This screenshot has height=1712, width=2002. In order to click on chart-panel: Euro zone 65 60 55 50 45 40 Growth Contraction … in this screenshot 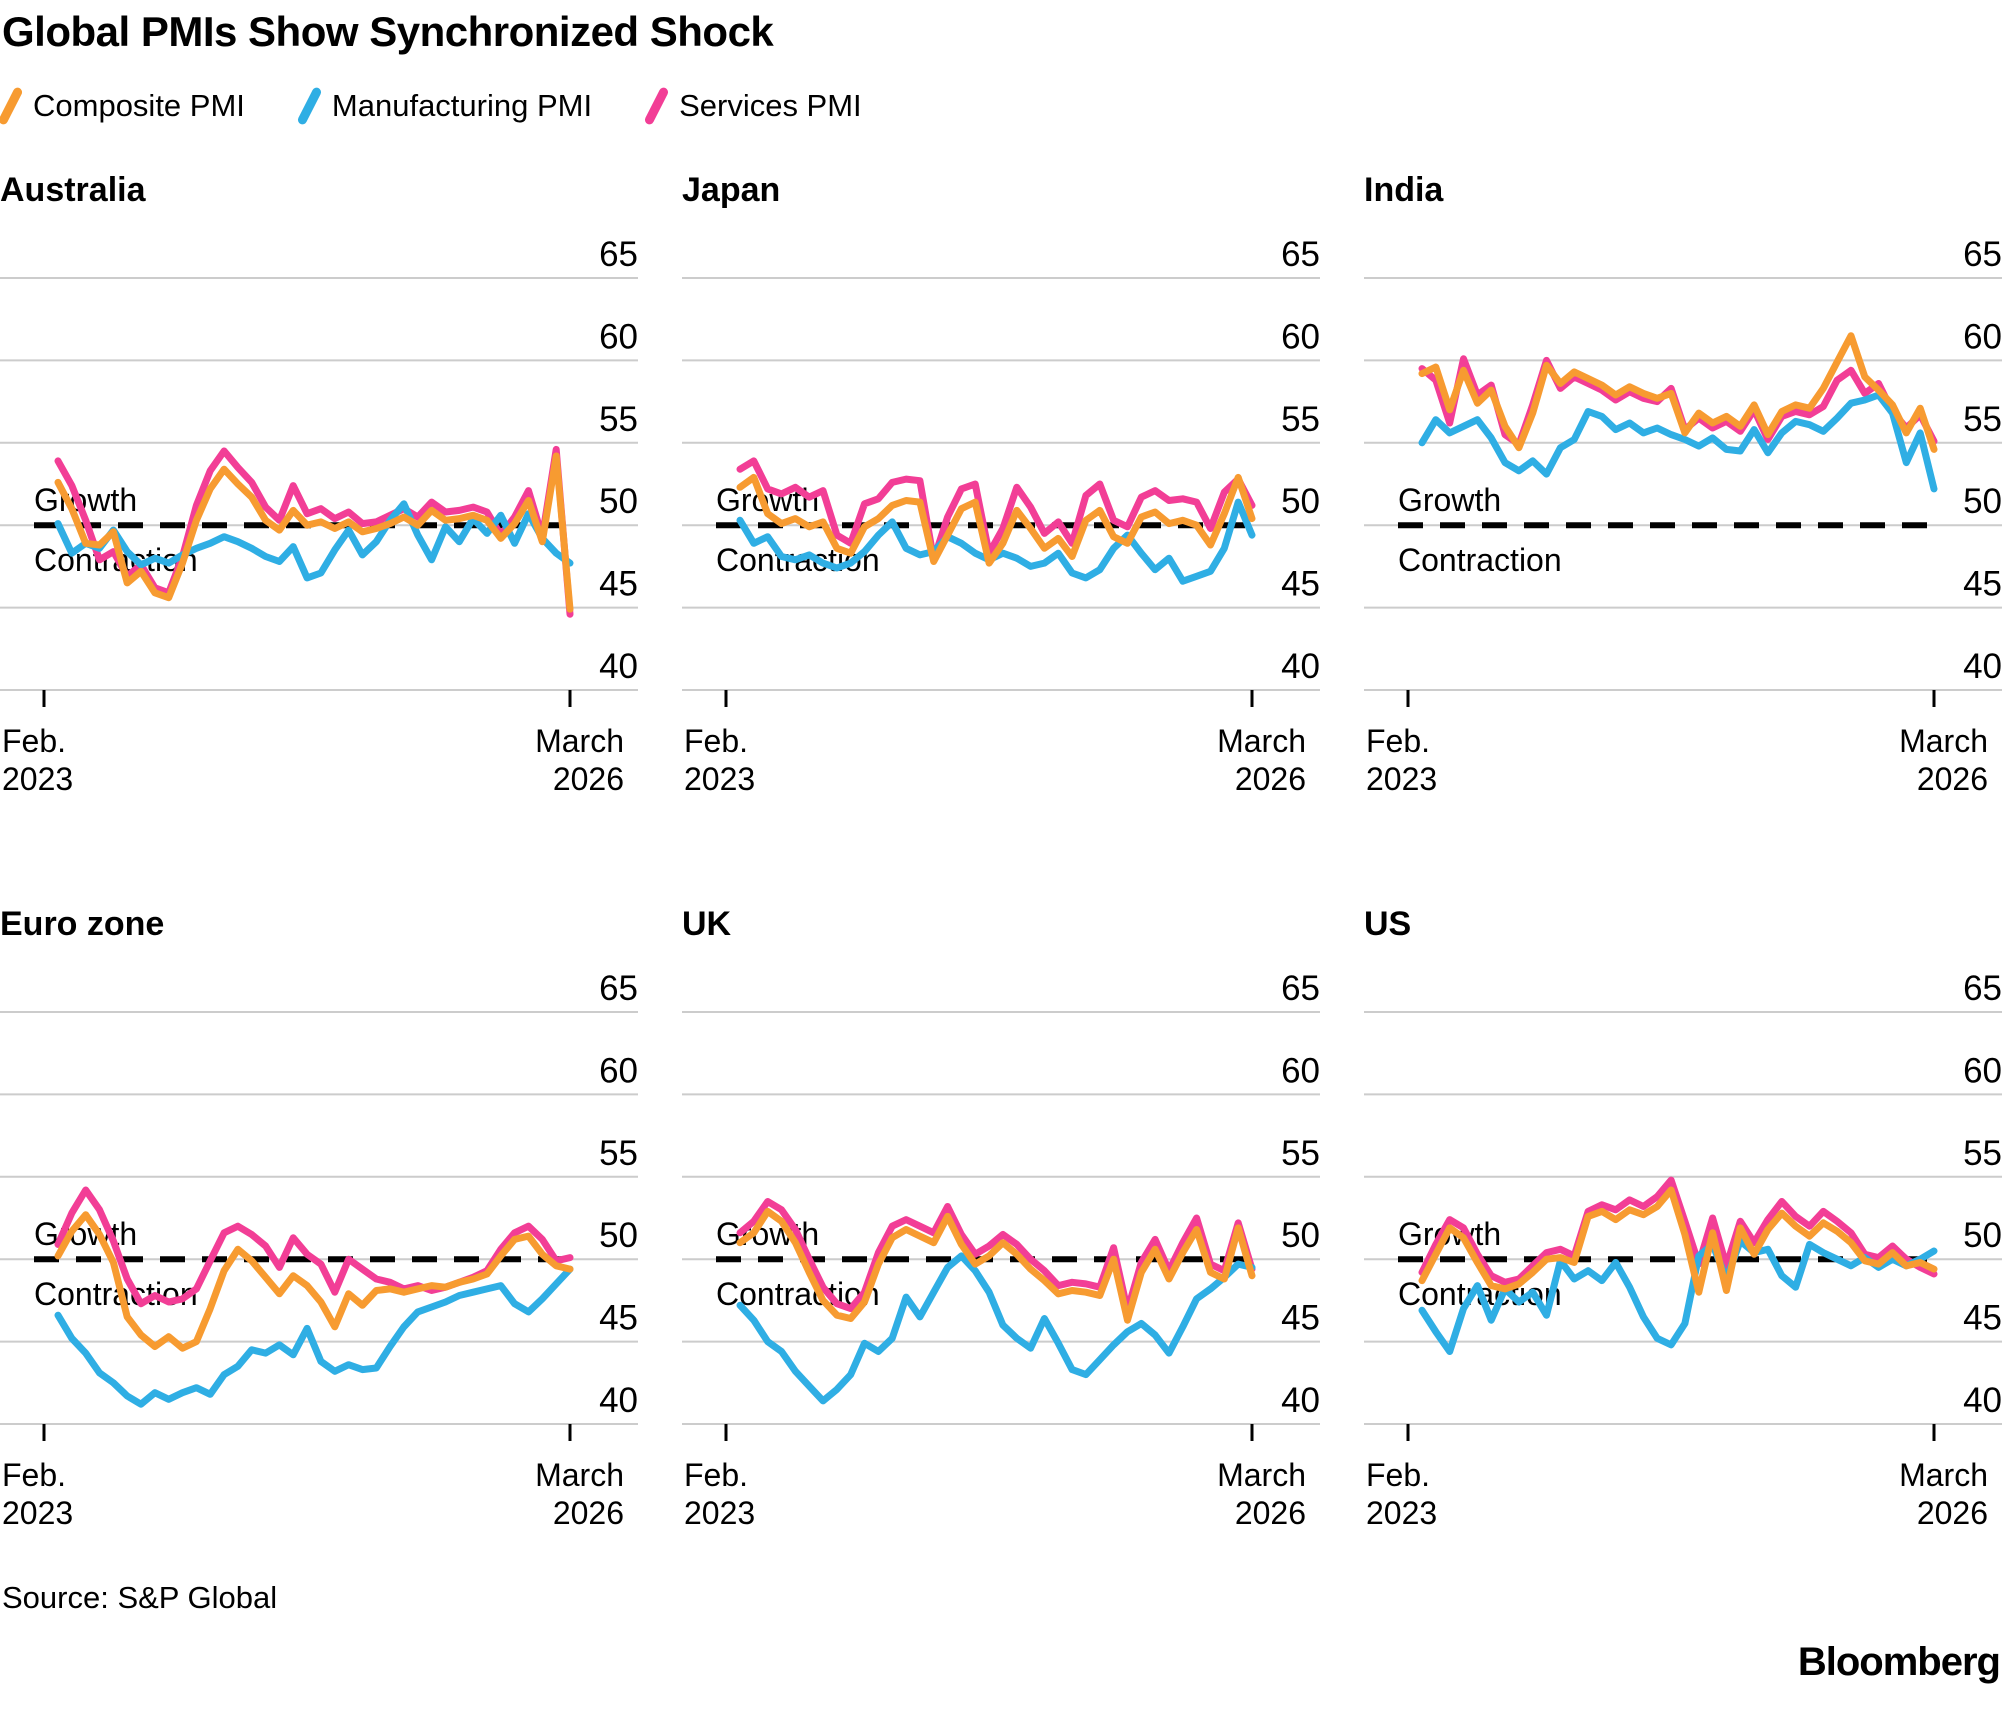, I will do `click(319, 1218)`.